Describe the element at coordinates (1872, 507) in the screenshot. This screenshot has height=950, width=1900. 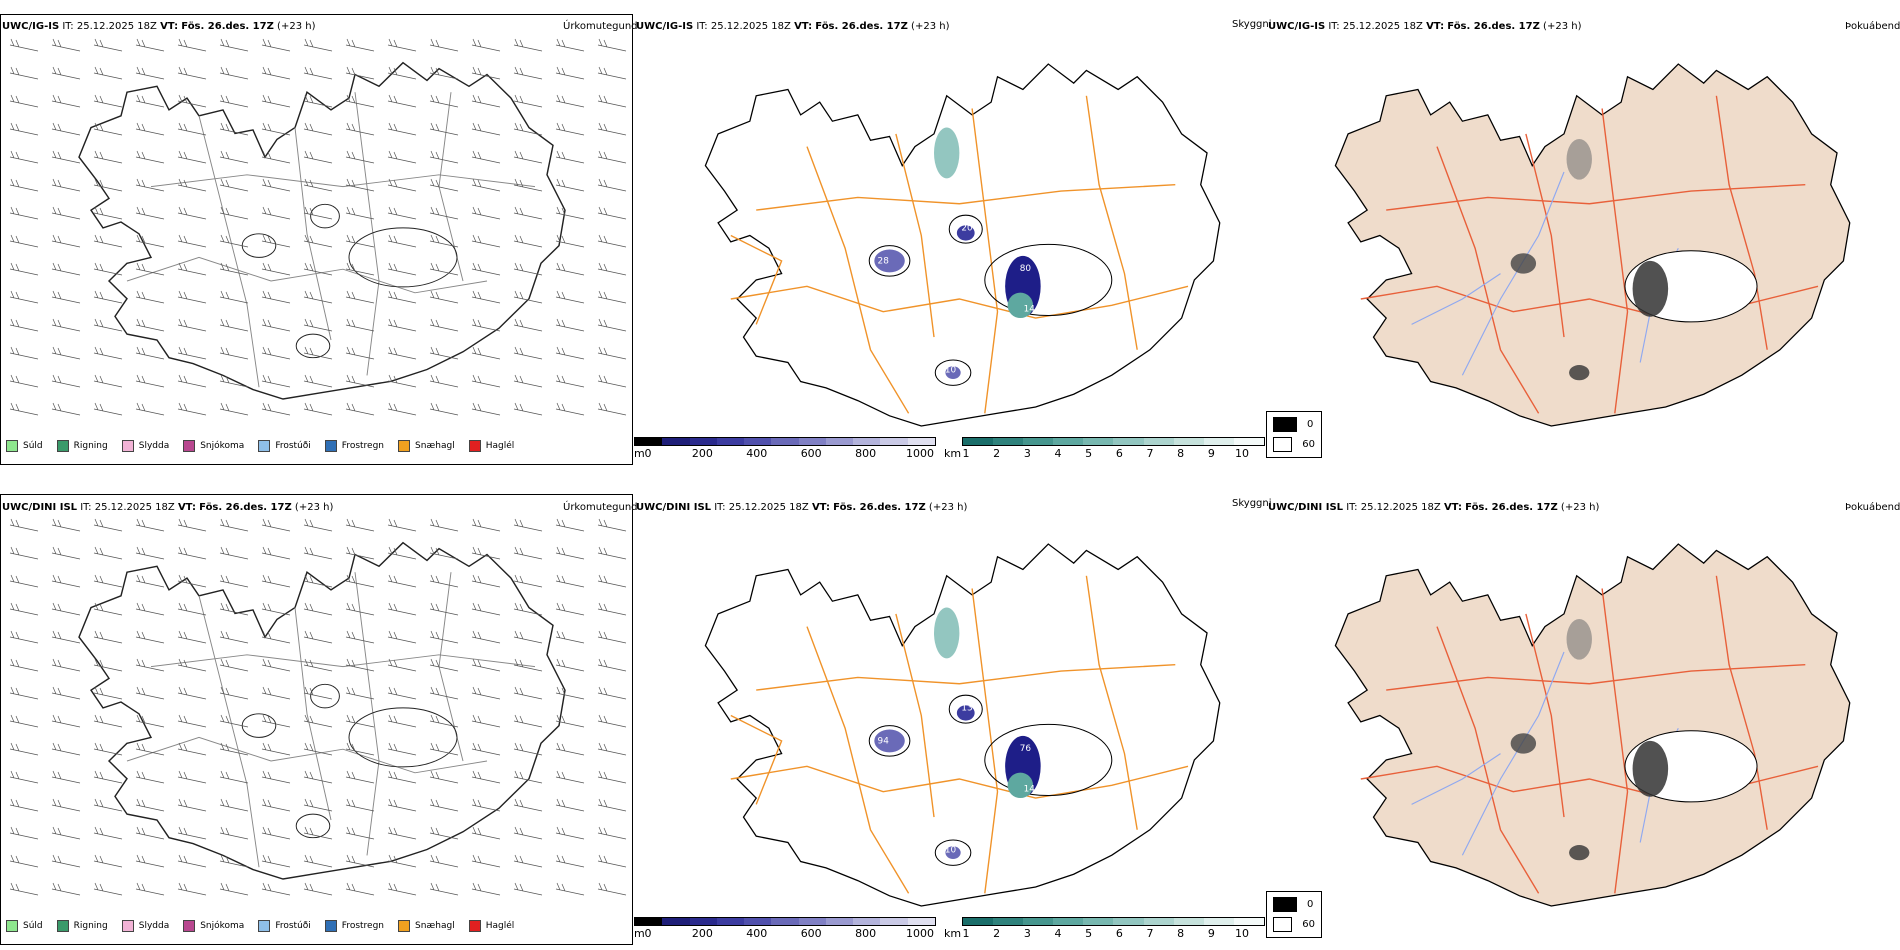
I see `fog-title-2: Þokuábendi` at that location.